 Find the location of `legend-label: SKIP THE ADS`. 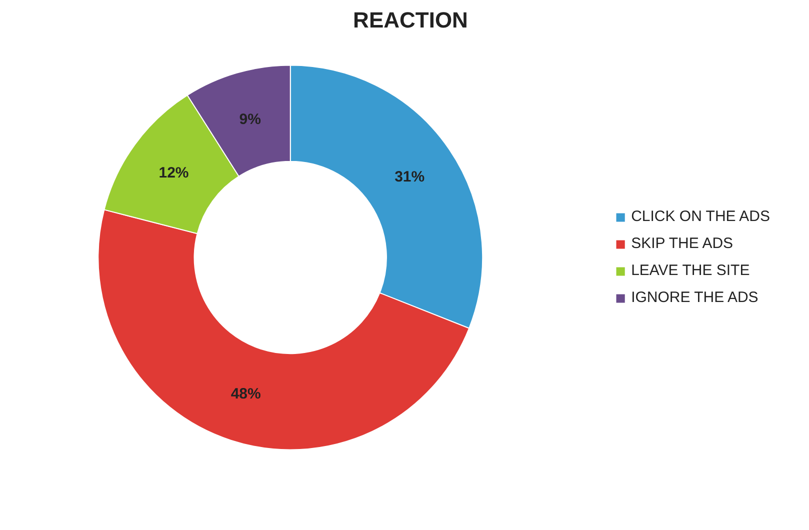

legend-label: SKIP THE ADS is located at coordinates (682, 243).